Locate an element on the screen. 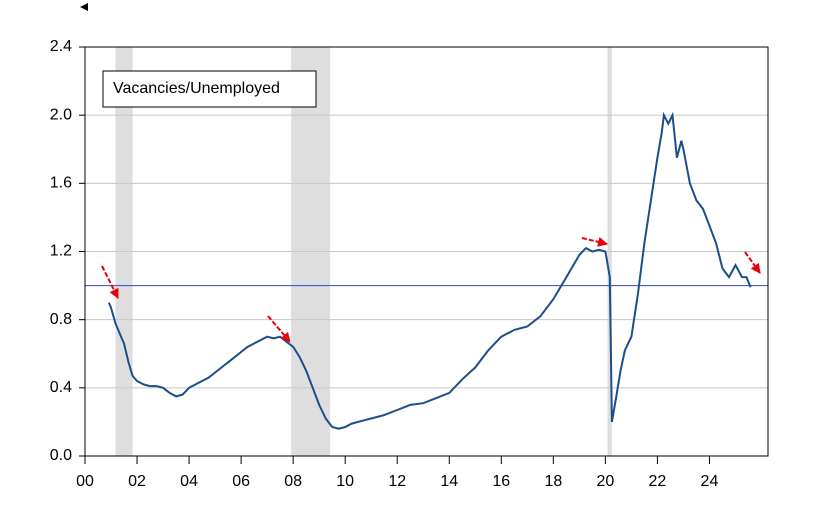  x-tick-label: 20 is located at coordinates (605, 481).